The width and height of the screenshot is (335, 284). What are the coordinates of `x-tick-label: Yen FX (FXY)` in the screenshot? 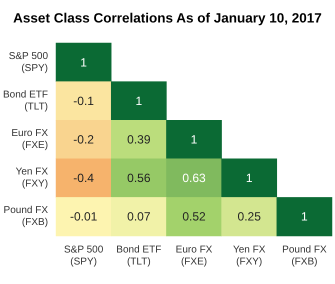 It's located at (249, 256).